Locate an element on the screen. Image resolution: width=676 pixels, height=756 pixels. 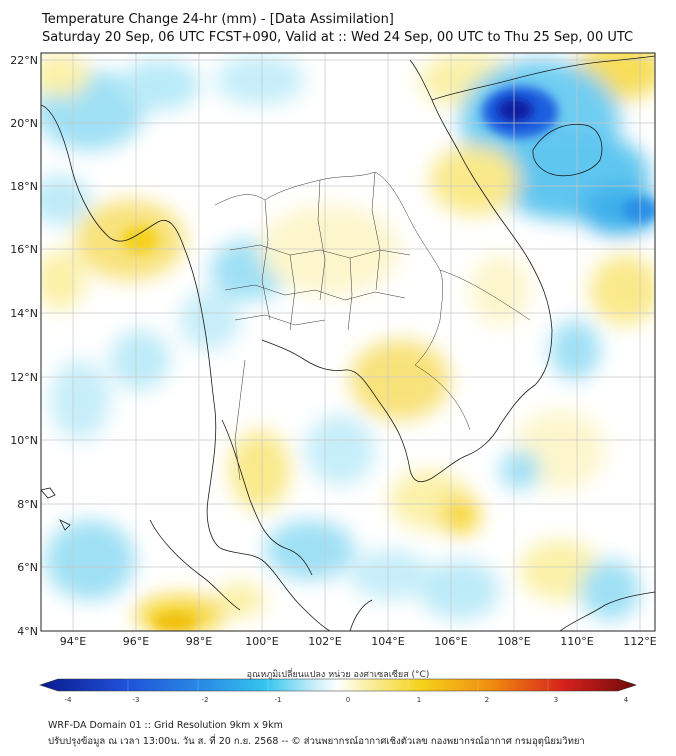
lat-label: 10°N is located at coordinates (24, 440).